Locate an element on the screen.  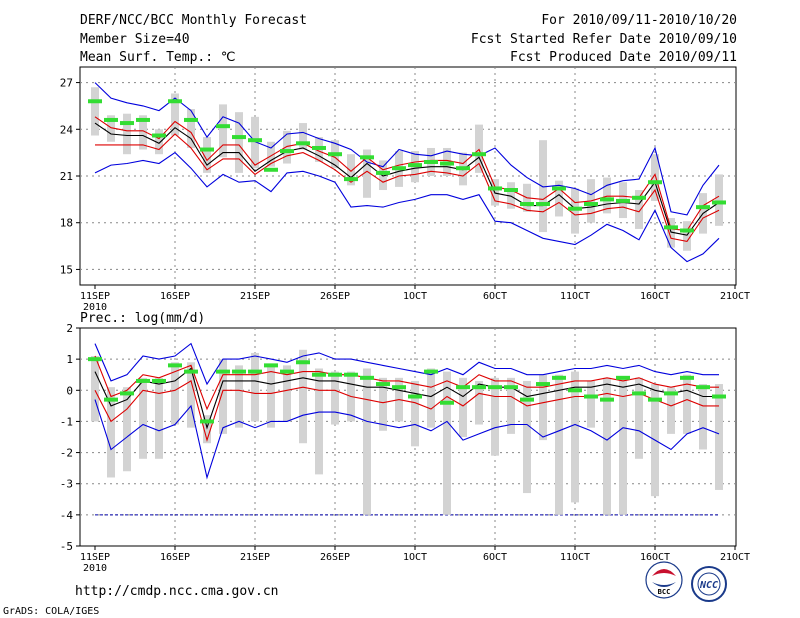
series-line-mean is located at coordinates (407, 179).